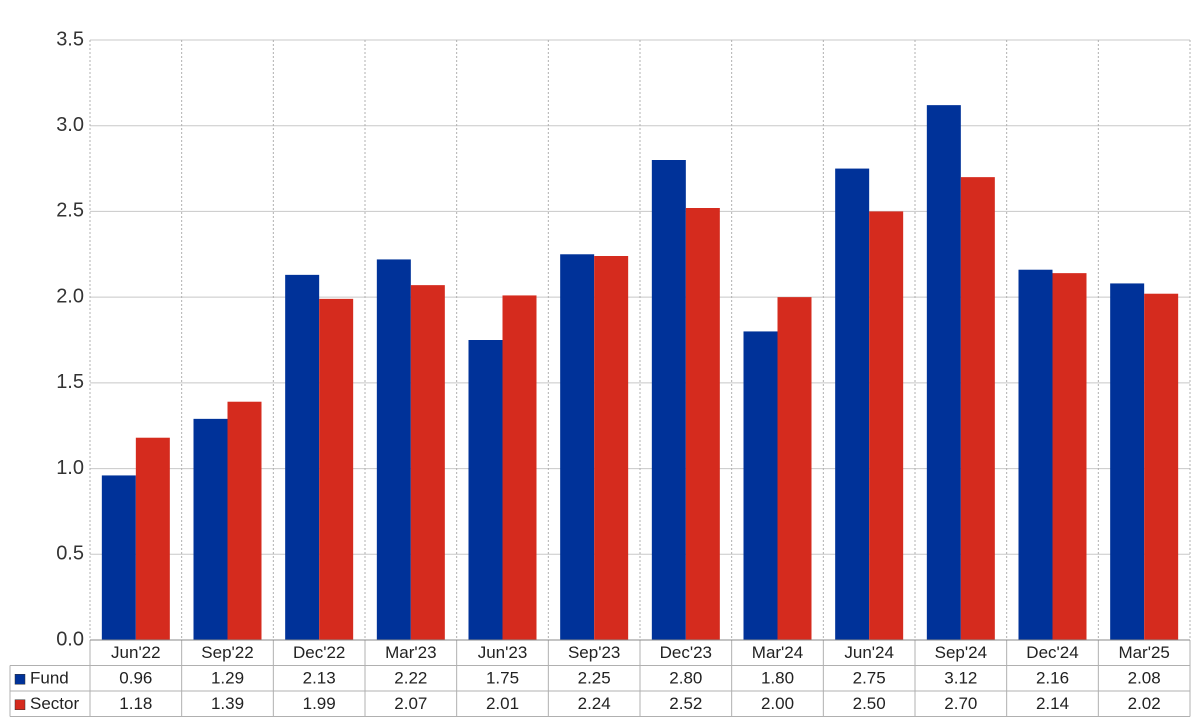  Describe the element at coordinates (685, 703) in the screenshot. I see `table-value: 2.52` at that location.